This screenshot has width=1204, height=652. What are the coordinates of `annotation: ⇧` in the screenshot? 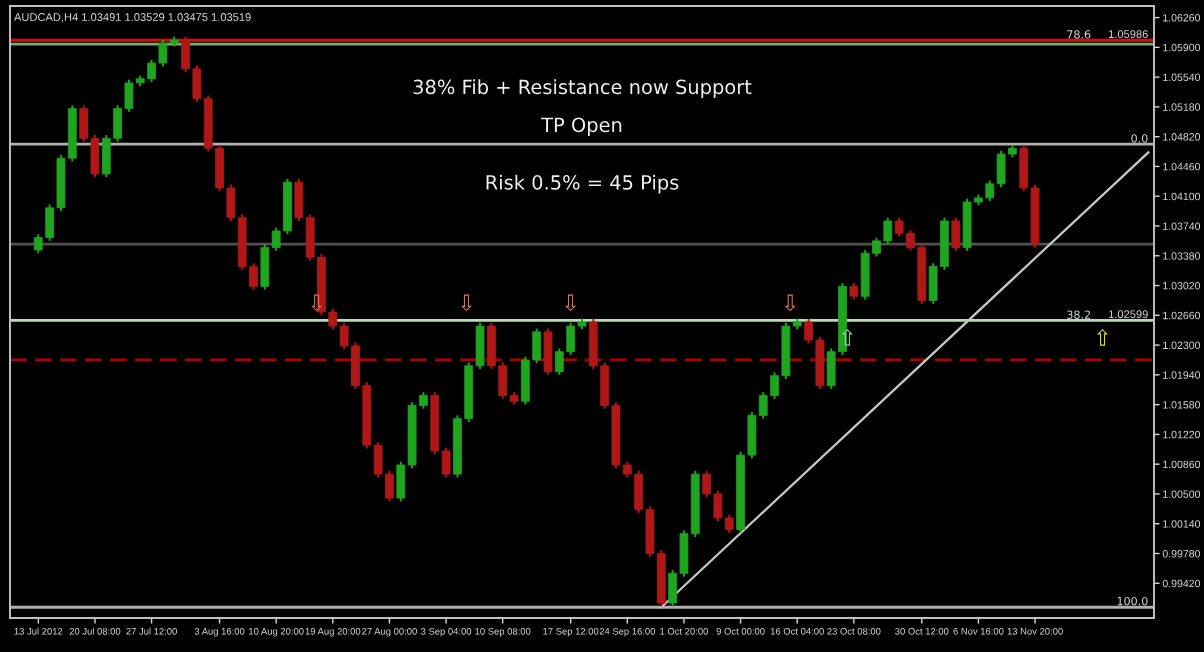 It's located at (1103, 337).